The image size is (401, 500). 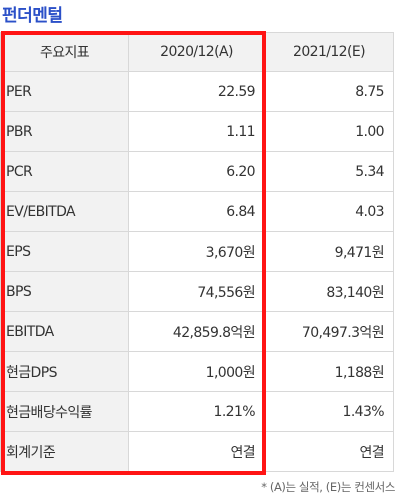 I want to click on row-label: BPS, so click(x=64, y=291).